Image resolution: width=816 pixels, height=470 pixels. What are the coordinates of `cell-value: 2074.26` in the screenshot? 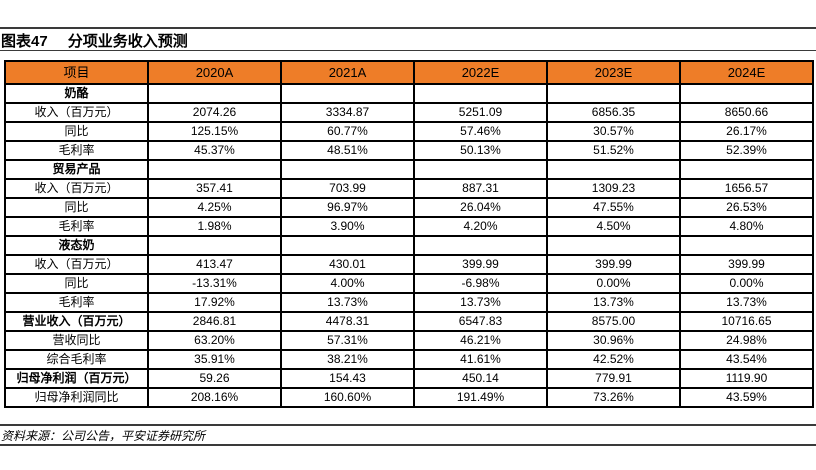 It's located at (214, 112).